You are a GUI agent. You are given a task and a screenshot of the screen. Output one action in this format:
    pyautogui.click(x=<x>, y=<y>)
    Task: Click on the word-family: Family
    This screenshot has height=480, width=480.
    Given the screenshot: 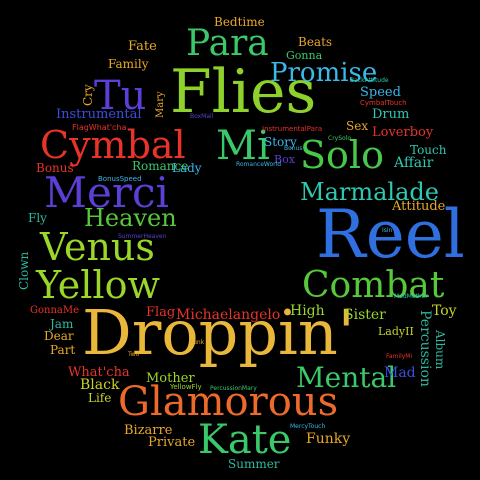 What is the action you would take?
    pyautogui.click(x=128, y=64)
    